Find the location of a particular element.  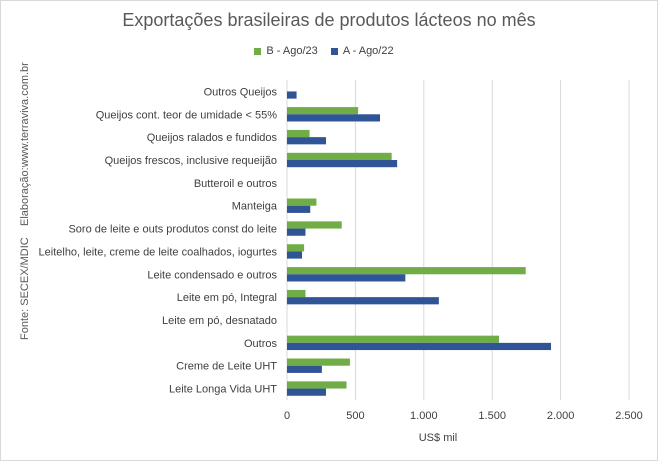

legend-item-series-a: A - Ago/22 is located at coordinates (362, 51).